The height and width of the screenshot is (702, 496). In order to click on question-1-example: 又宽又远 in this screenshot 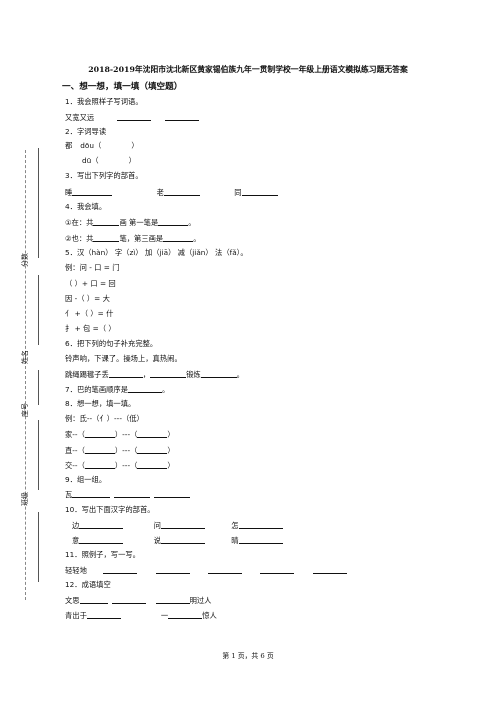, I will do `click(132, 117)`.